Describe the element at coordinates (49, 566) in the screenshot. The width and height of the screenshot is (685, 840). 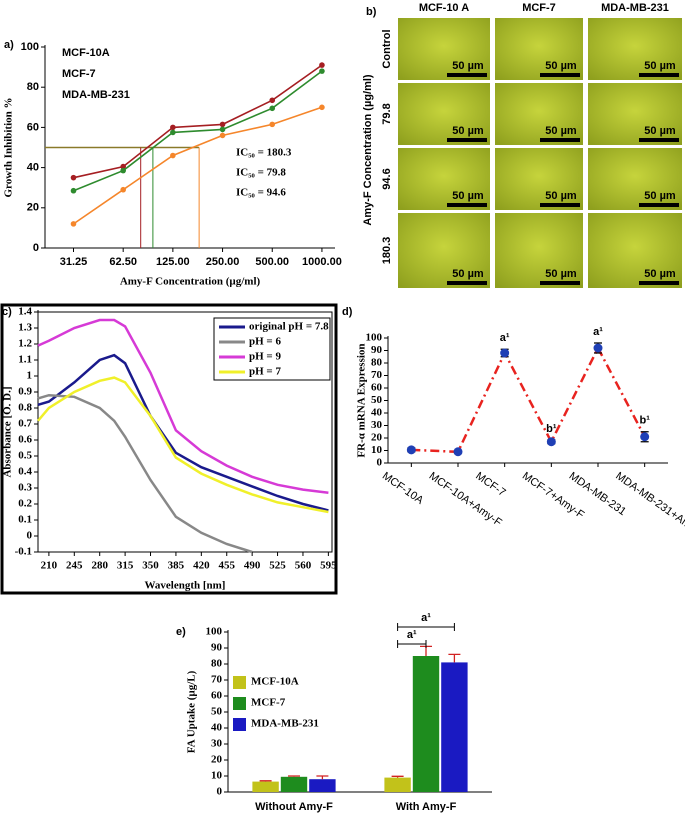
I see `x-tick-label: 210` at that location.